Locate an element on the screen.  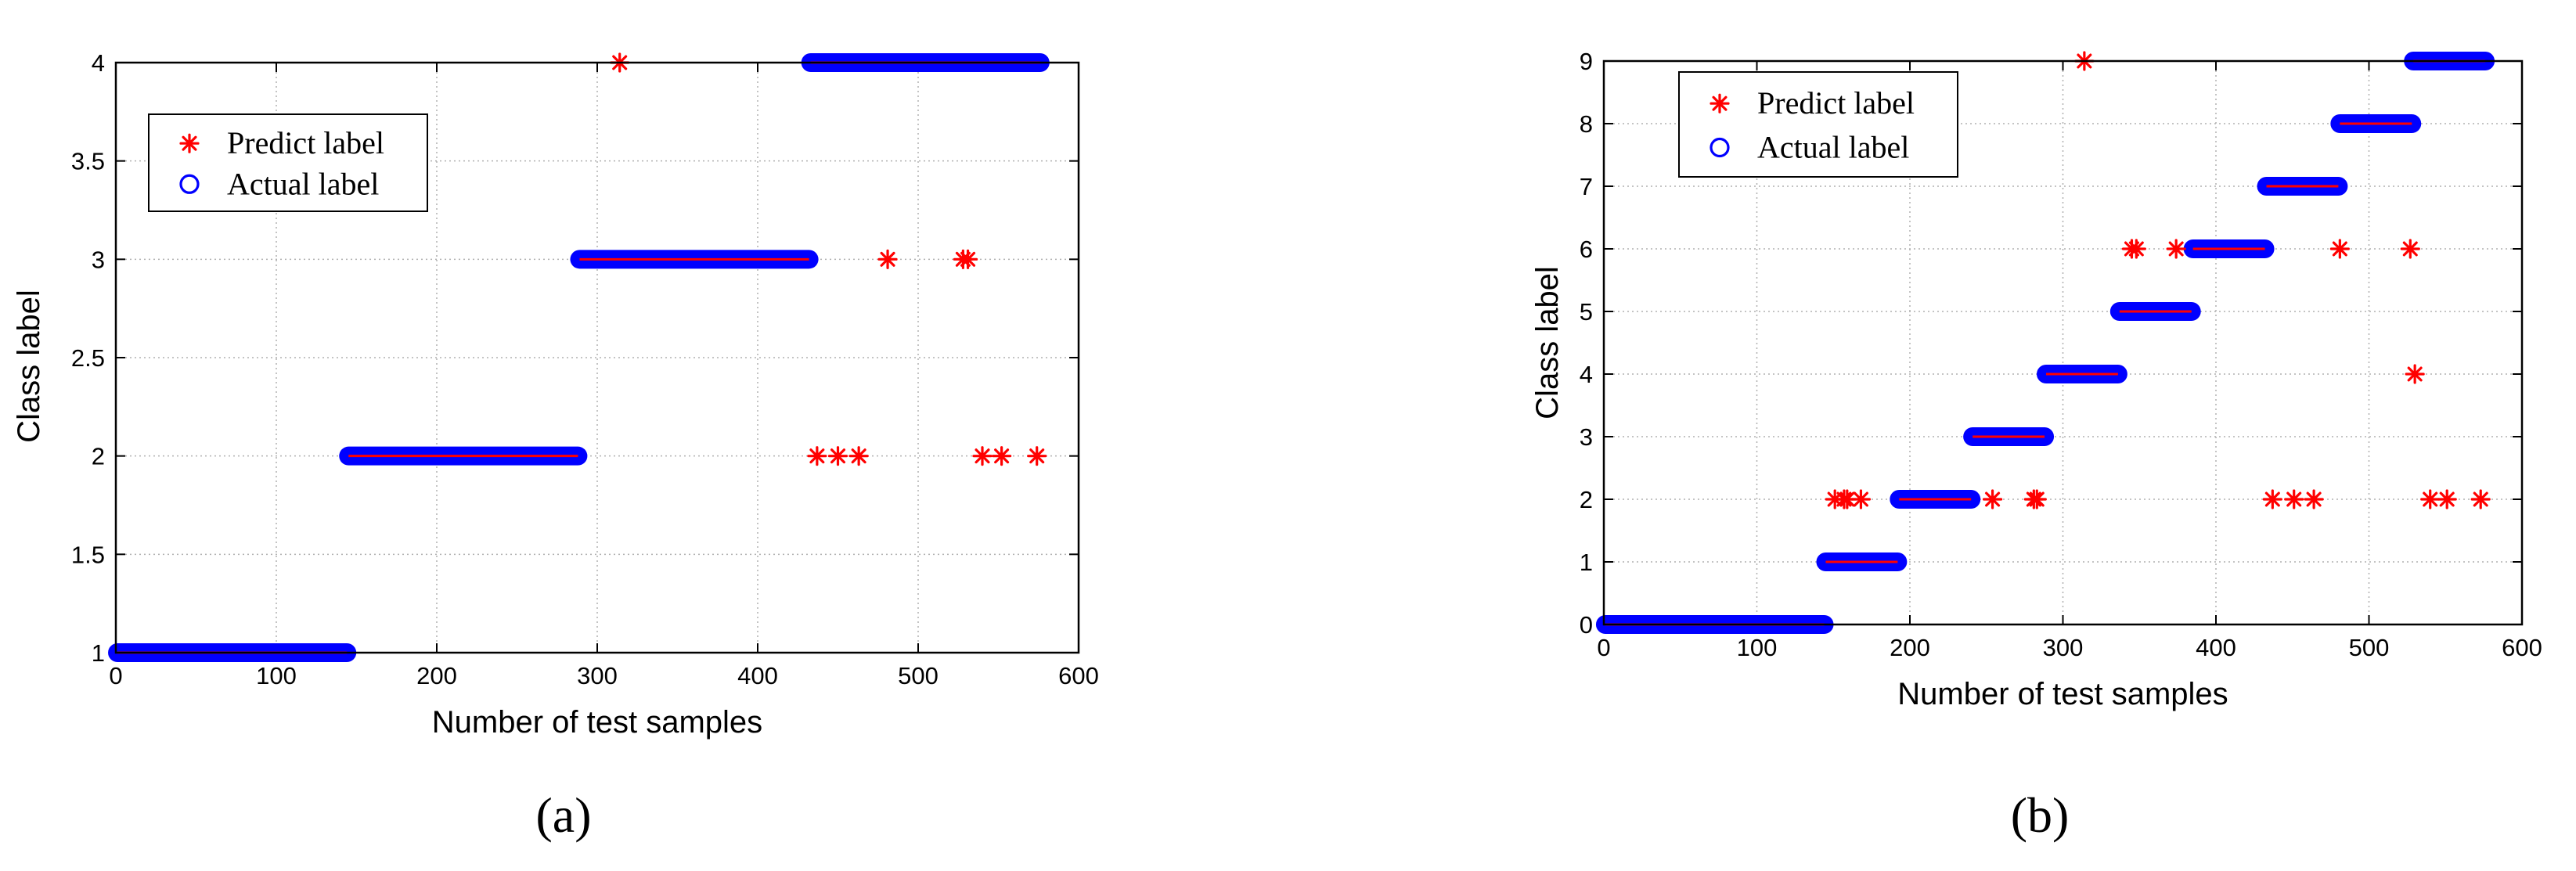
y-tick-label: 2.5 is located at coordinates (88, 358).